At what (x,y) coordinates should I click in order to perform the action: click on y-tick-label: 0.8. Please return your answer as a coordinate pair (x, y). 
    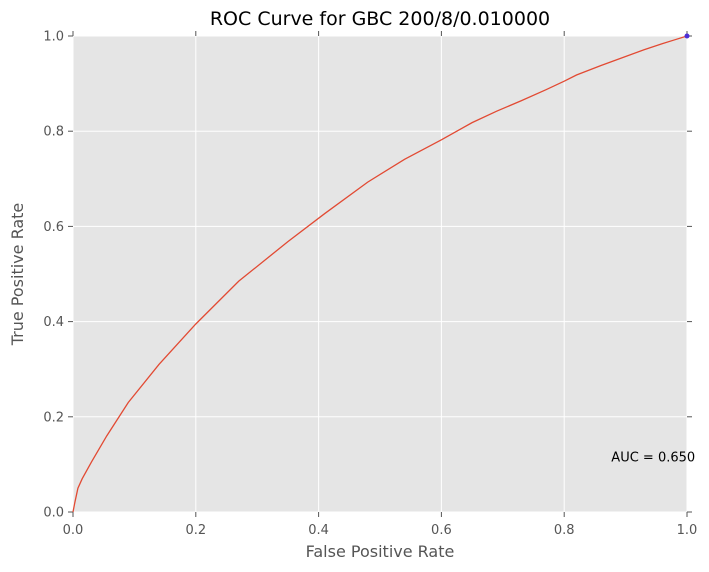
    Looking at the image, I should click on (53, 132).